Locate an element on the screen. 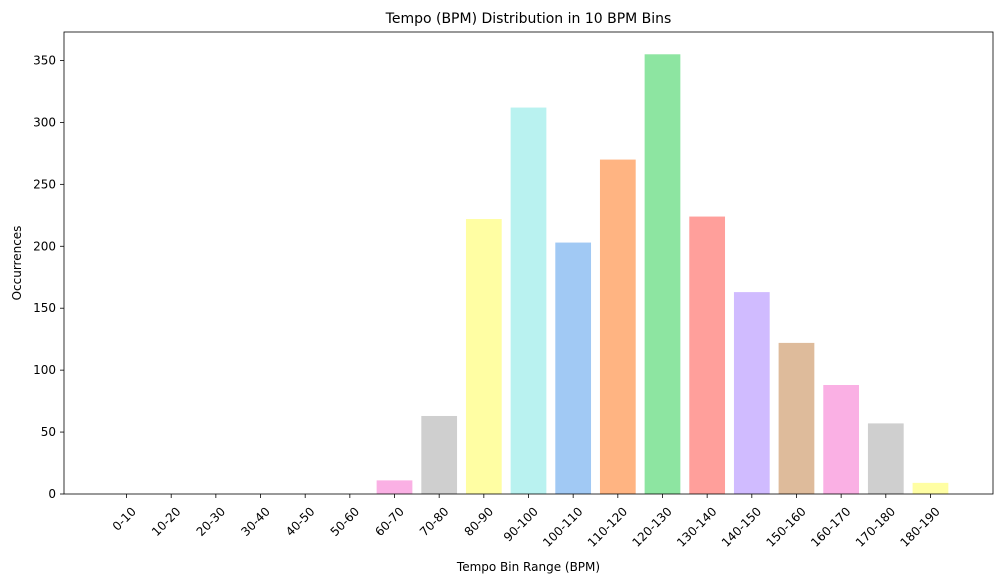 Image resolution: width=1005 pixels, height=584 pixels. y-axis: 0 50 100 150 200 250 300 350 is located at coordinates (48, 277).